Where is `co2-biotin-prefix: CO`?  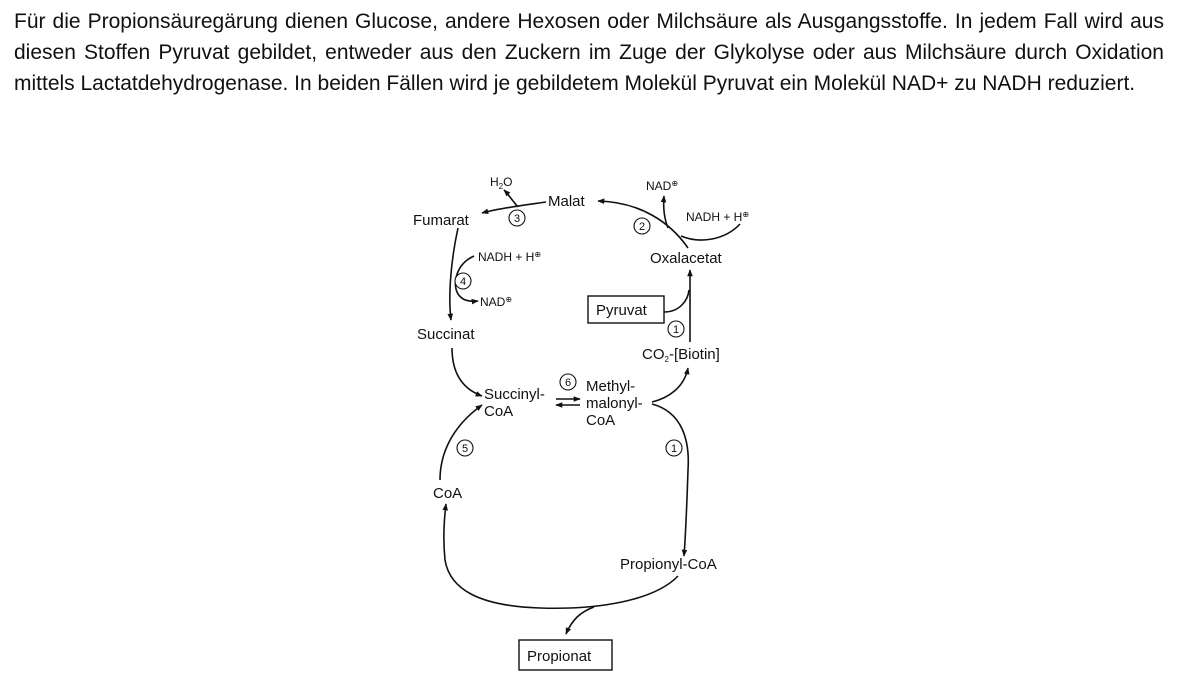
co2-biotin-prefix: CO is located at coordinates (653, 354).